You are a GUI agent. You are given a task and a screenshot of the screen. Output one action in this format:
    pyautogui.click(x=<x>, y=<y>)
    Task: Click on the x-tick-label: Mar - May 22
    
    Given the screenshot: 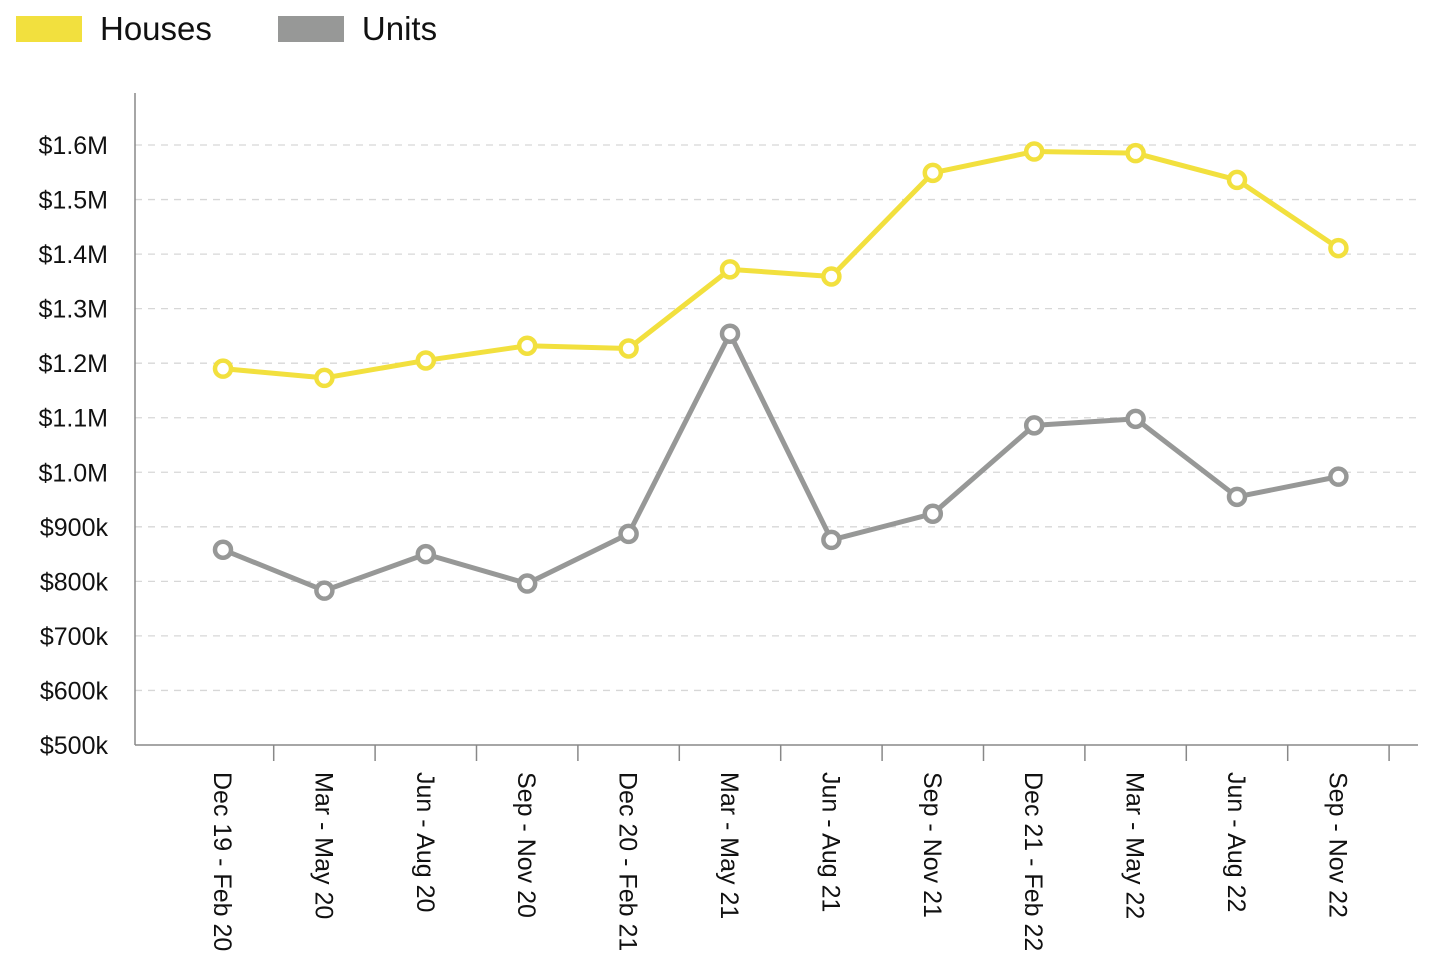 What is the action you would take?
    pyautogui.click(x=1135, y=845)
    